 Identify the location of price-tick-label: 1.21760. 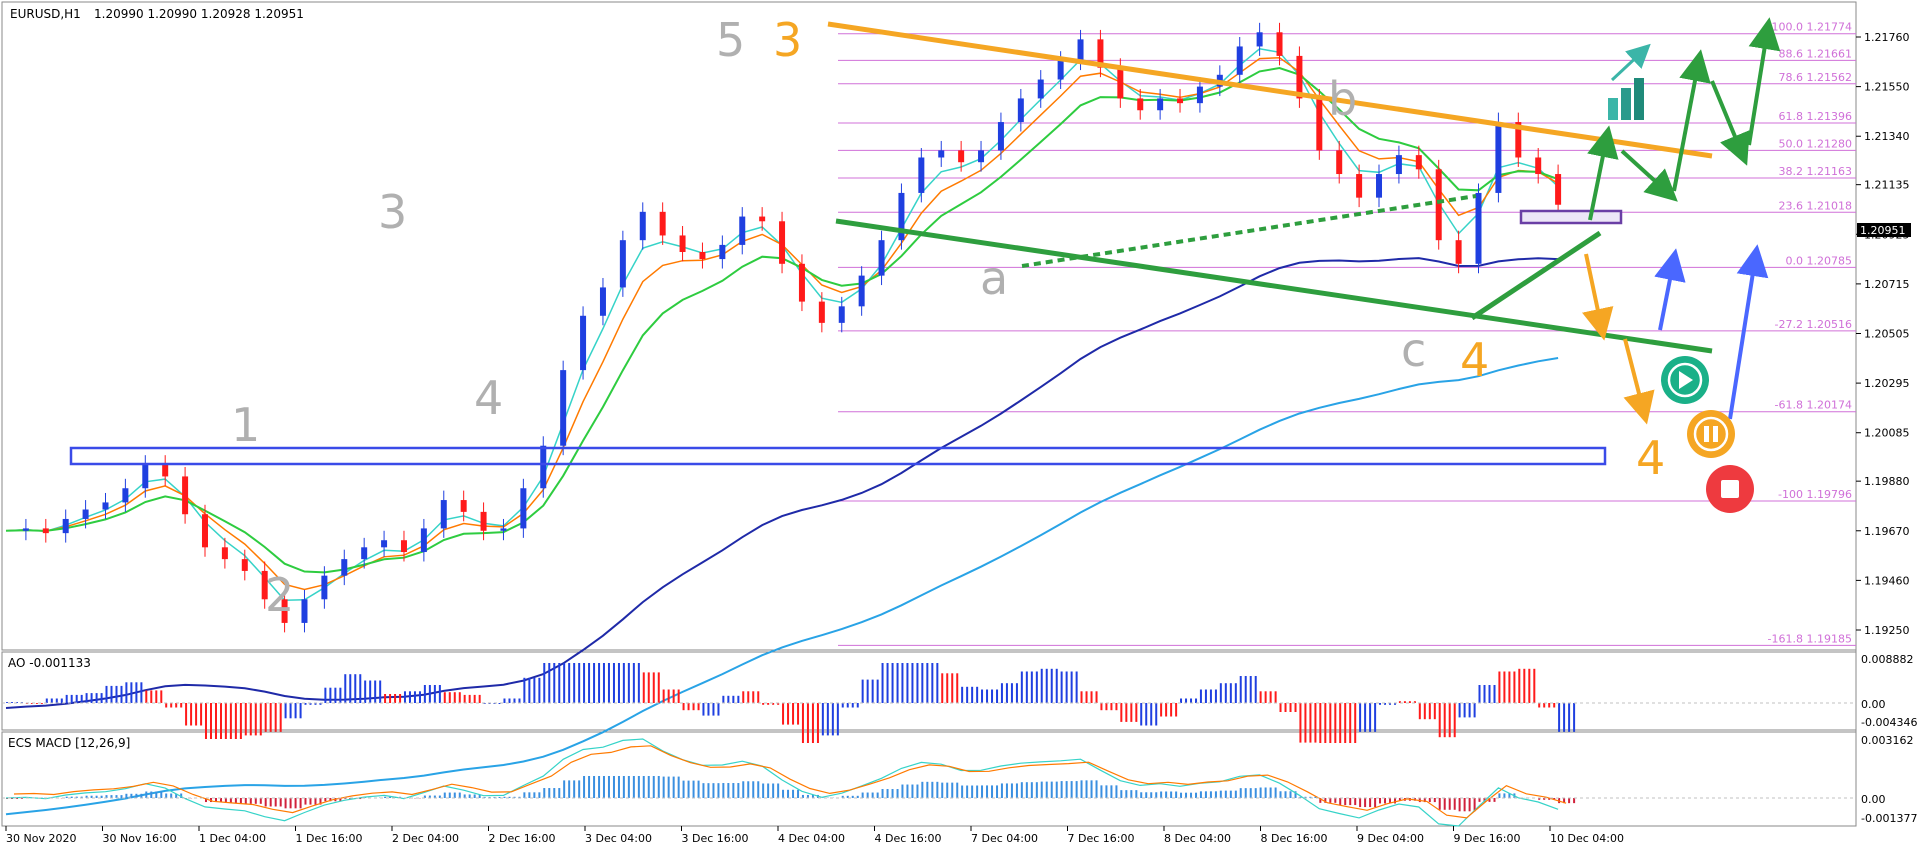
(1887, 37).